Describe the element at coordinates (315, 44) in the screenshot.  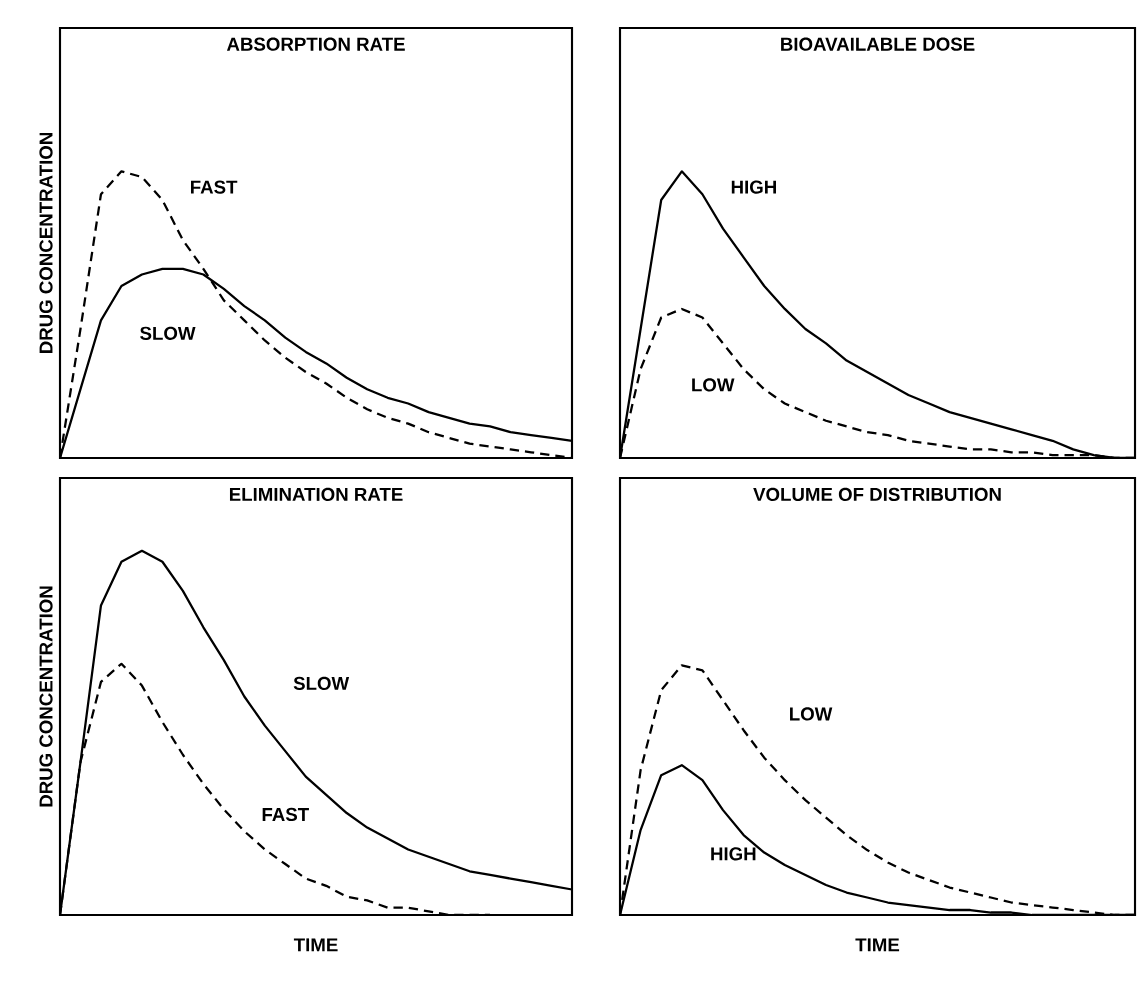
I see `chart-title: ABSORPTION RATE` at that location.